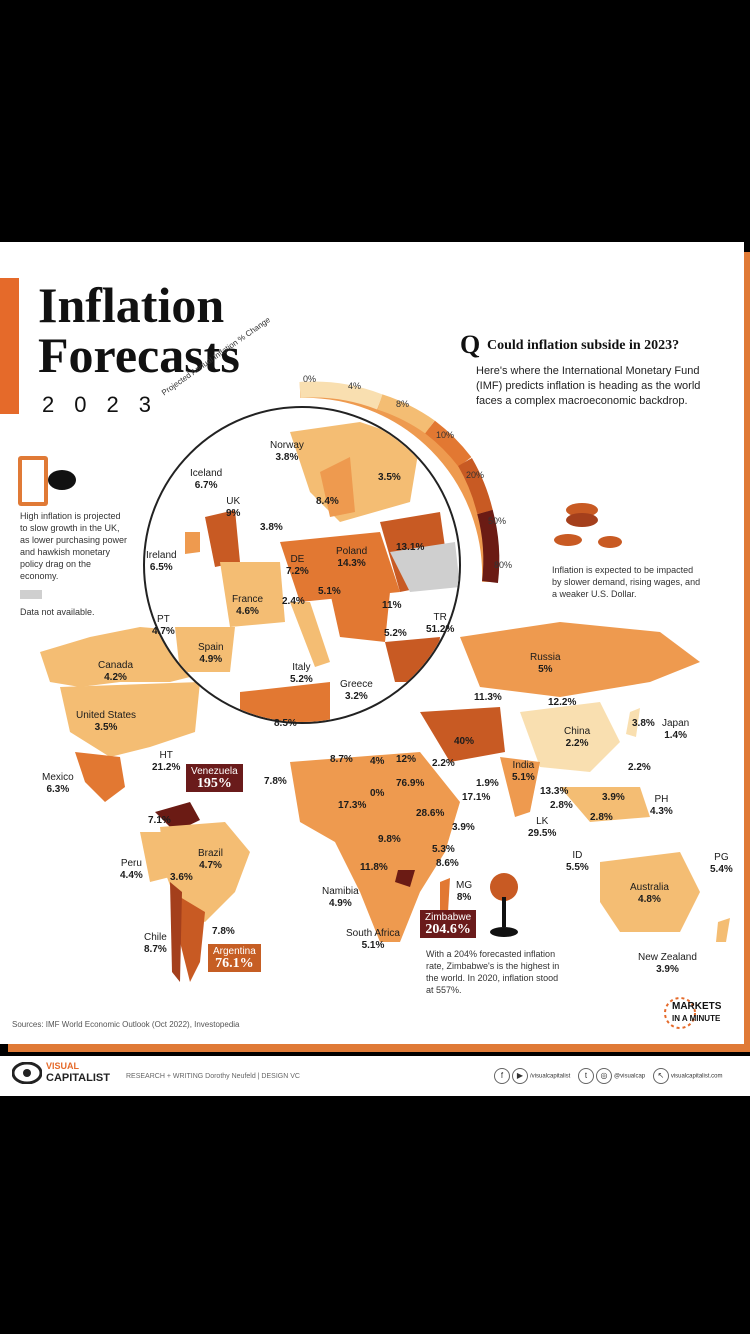 The height and width of the screenshot is (1334, 750). What do you see at coordinates (205, 872) in the screenshot?
I see `brazil-shape` at bounding box center [205, 872].